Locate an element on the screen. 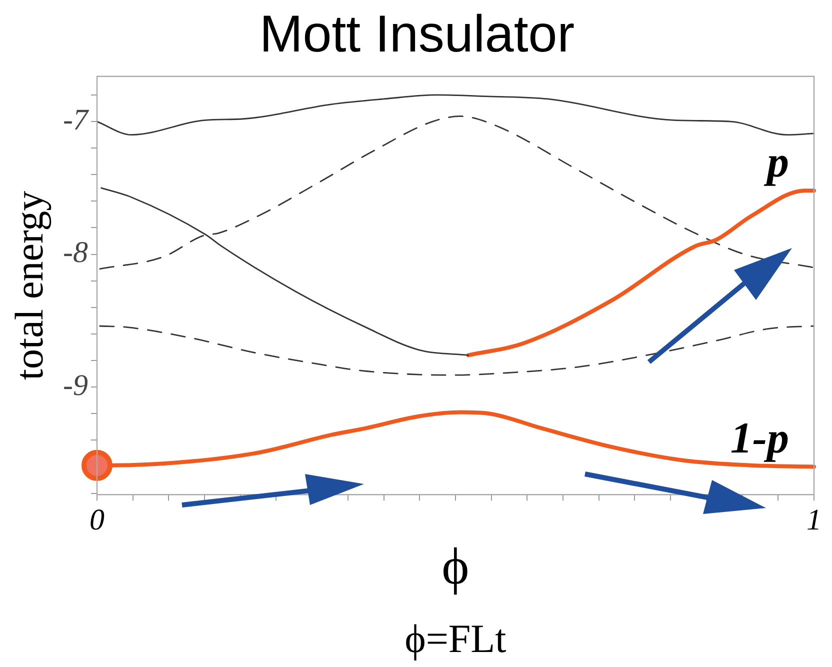 The image size is (832, 667). y-tick-label: -7 is located at coordinates (76, 119).